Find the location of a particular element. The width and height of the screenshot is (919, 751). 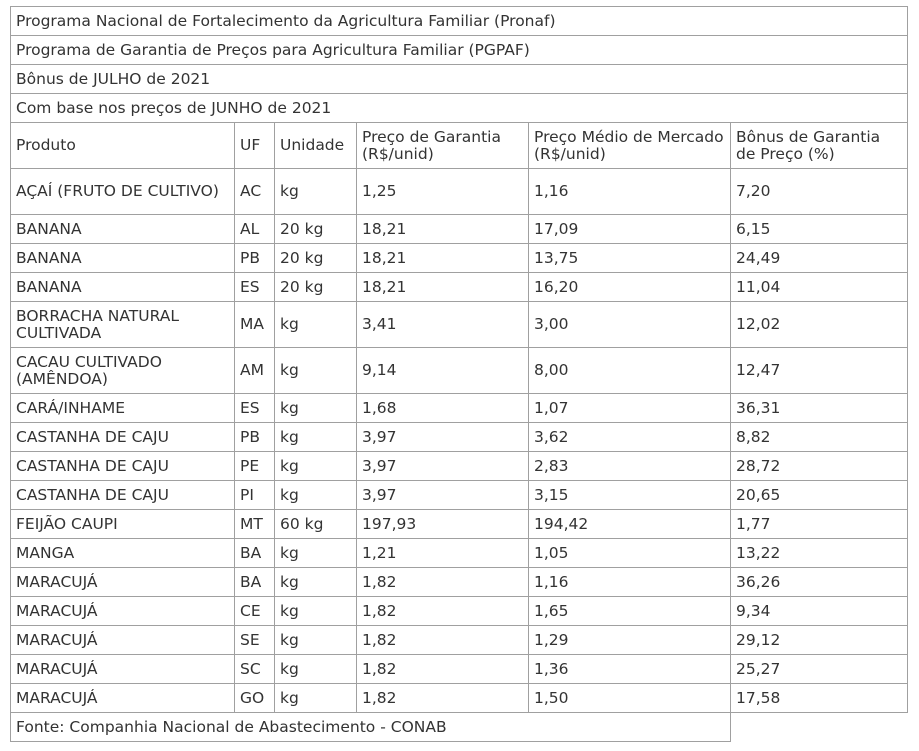

cell-preco-garantia: 3,41 is located at coordinates (442, 324).